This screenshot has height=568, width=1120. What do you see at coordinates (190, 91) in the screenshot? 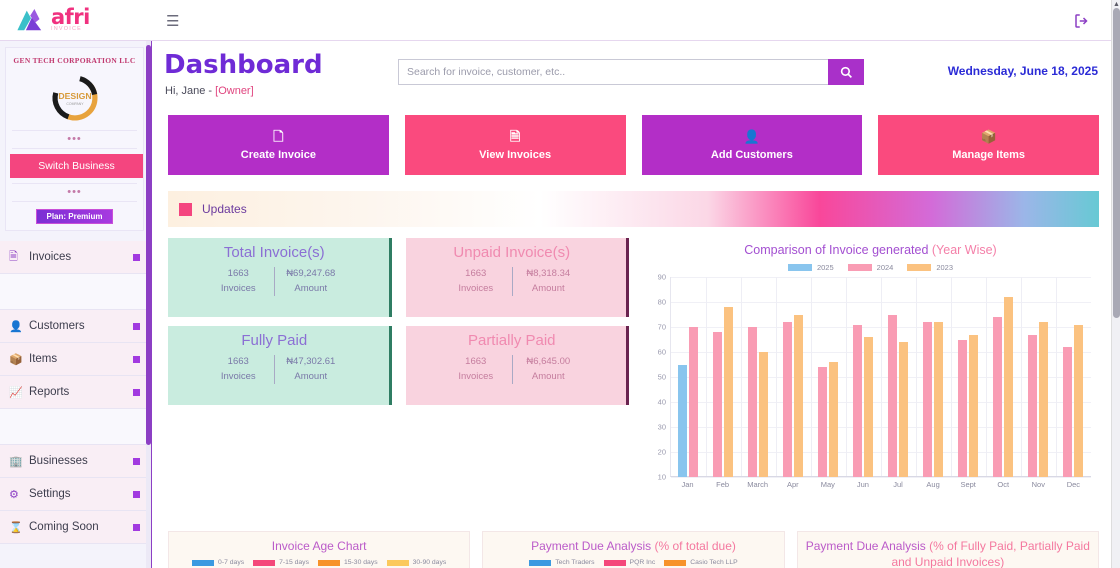
I see `greeting-prefix: Hi, Jane -` at bounding box center [190, 91].